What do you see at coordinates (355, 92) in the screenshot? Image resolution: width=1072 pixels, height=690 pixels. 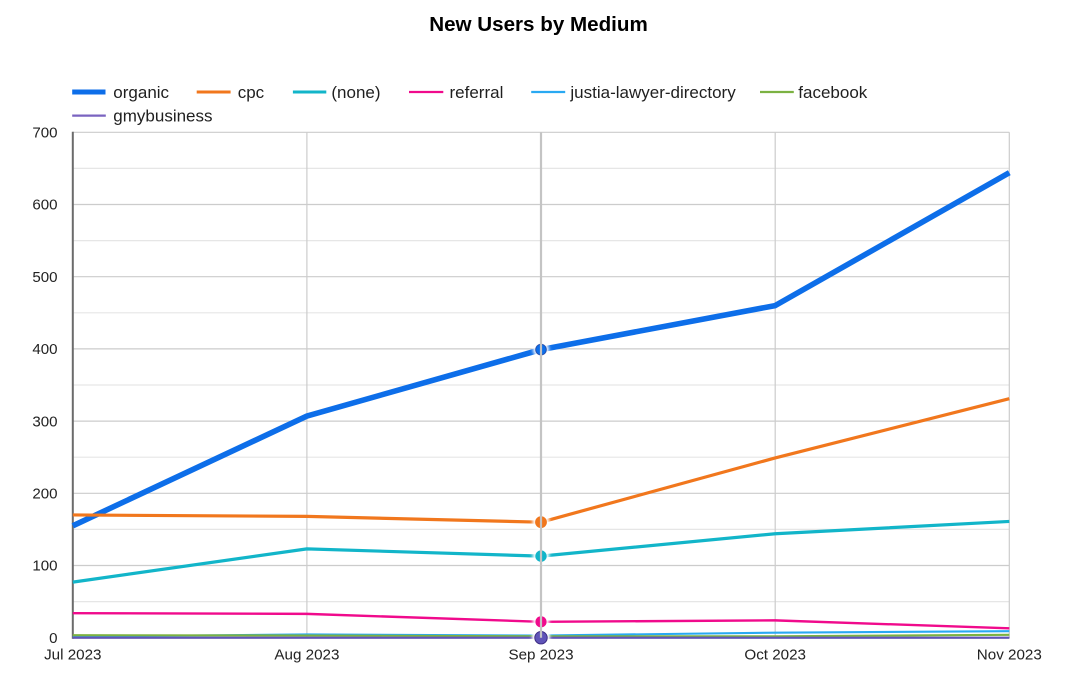 I see `svg-text: (none)` at bounding box center [355, 92].